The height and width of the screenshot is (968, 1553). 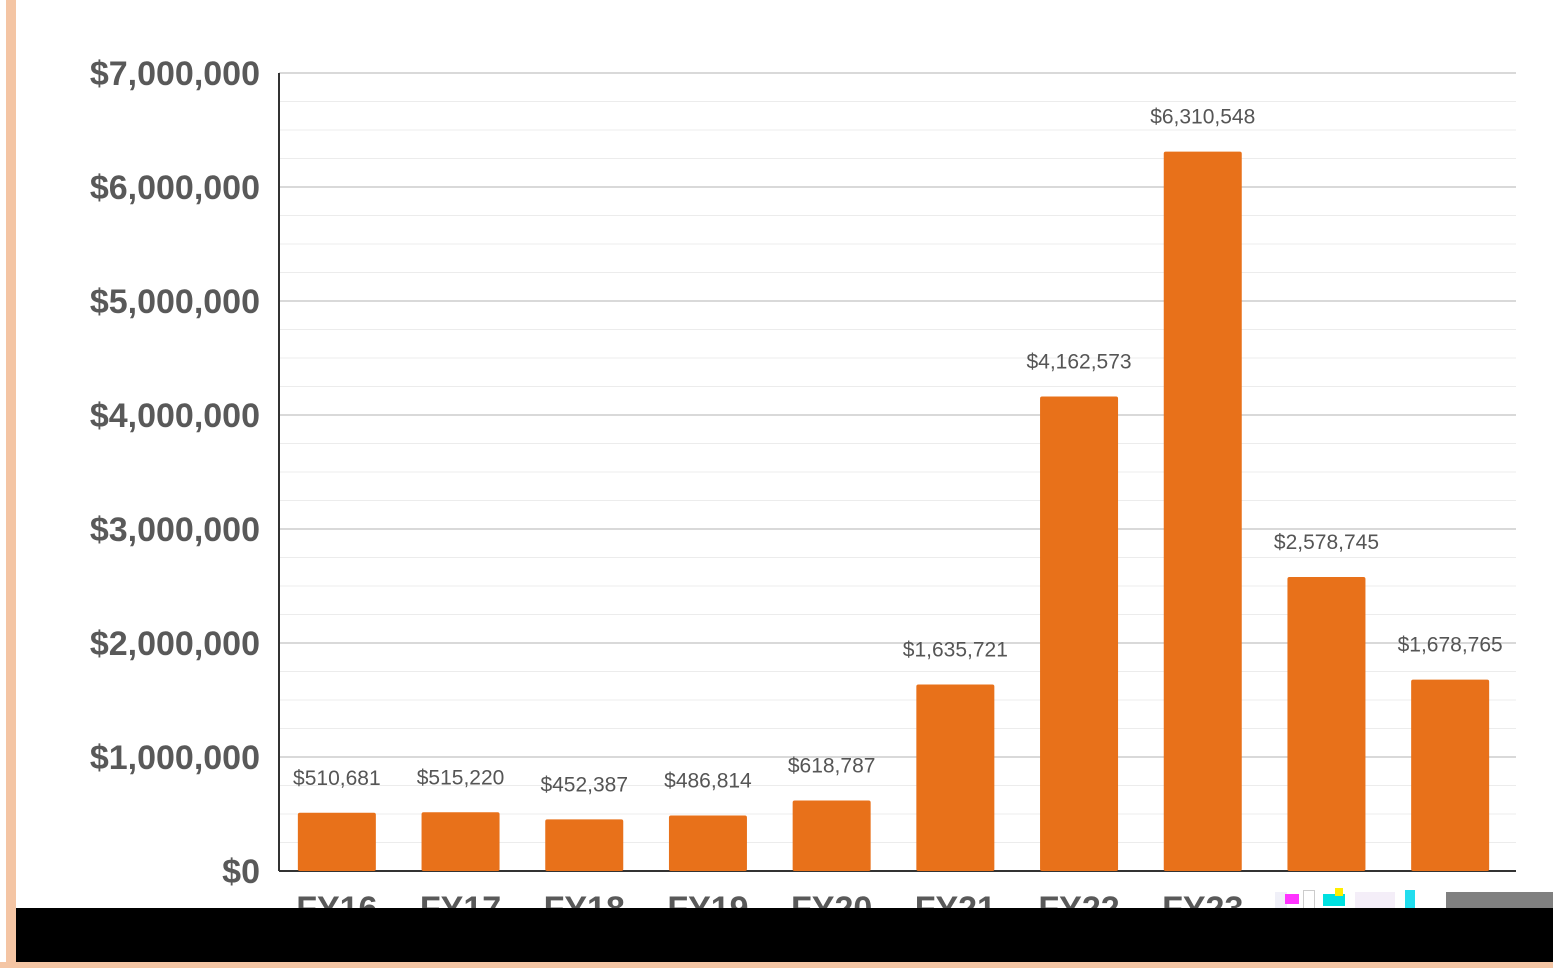 What do you see at coordinates (1202, 117) in the screenshot?
I see `data-label: $6,310,548` at bounding box center [1202, 117].